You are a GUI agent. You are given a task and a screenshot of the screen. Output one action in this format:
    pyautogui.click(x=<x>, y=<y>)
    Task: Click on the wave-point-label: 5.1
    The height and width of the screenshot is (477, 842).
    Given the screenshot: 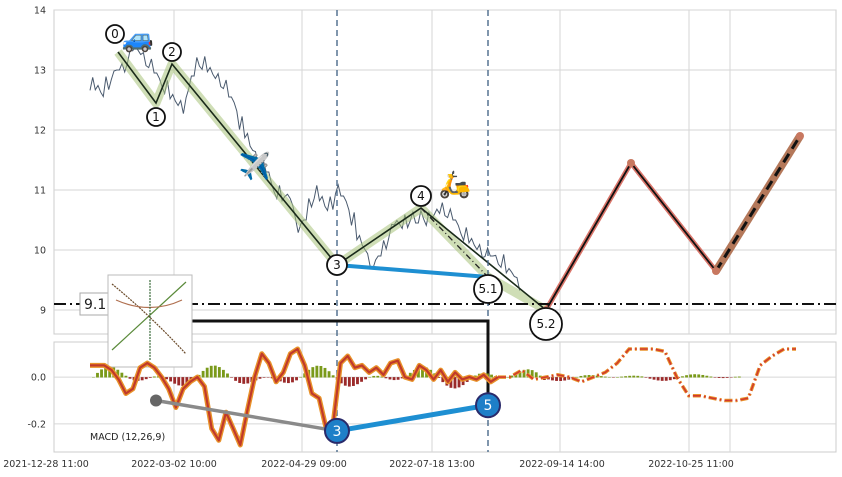 What is the action you would take?
    pyautogui.click(x=487, y=289)
    